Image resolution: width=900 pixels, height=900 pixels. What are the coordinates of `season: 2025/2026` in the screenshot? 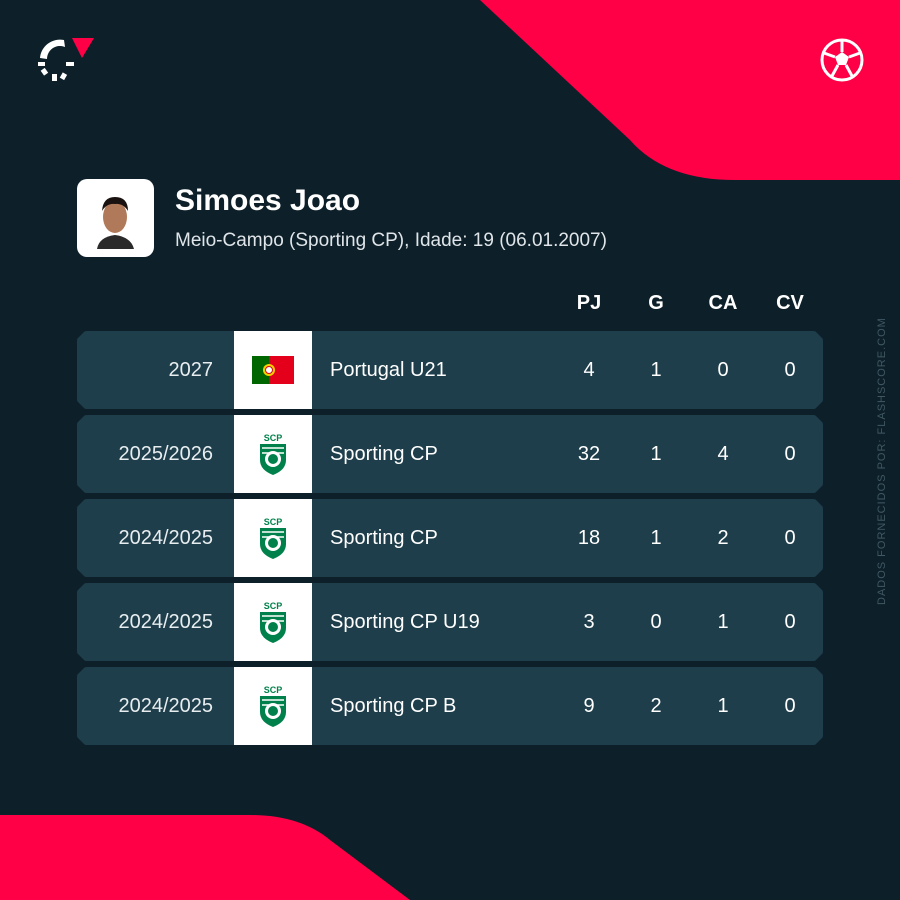 It's located at (165, 454).